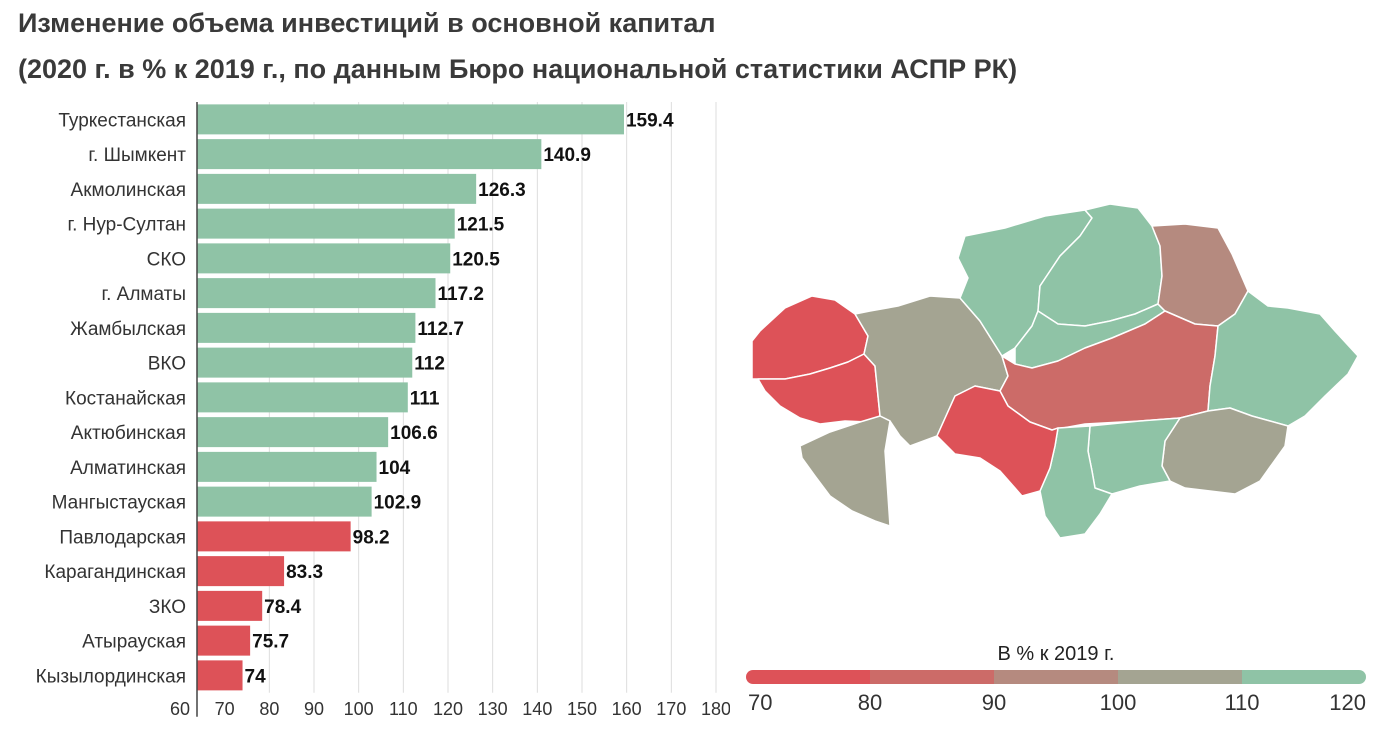 Image resolution: width=1384 pixels, height=734 pixels. Describe the element at coordinates (126, 225) in the screenshot. I see `category-label: г. Нур-Султан` at that location.